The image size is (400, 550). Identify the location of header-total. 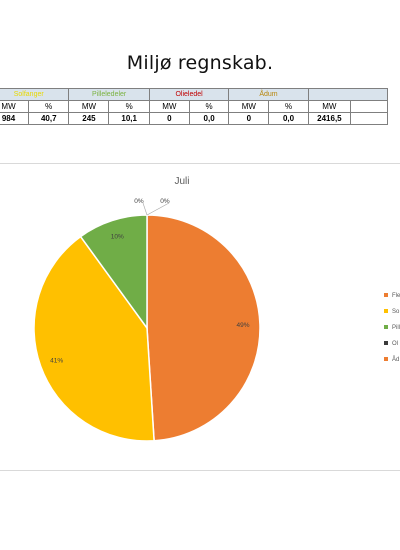
(348, 94).